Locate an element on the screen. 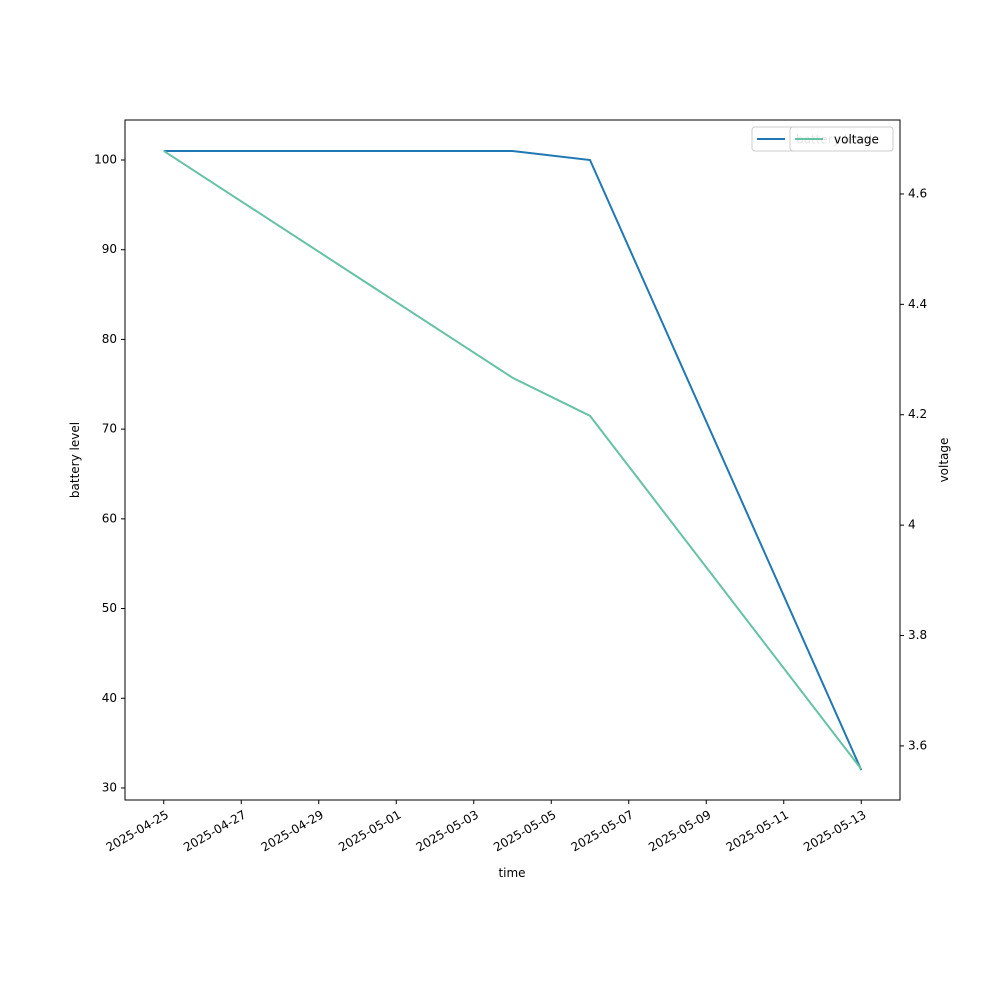  y-tick-label: 50 is located at coordinates (109, 608).